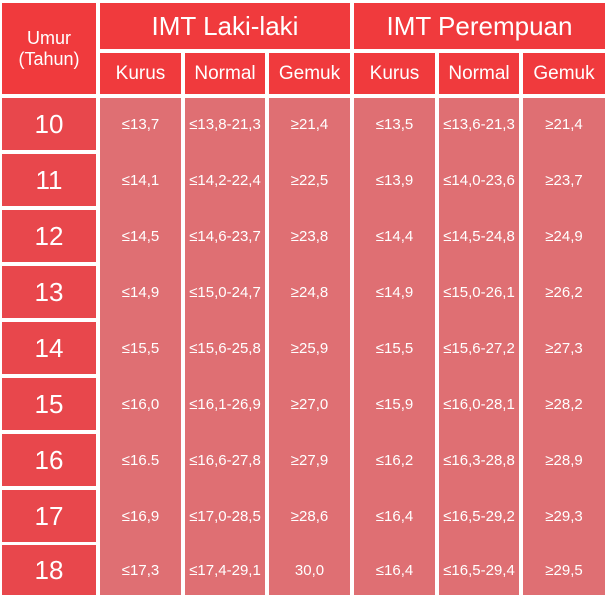 This screenshot has width=608, height=598. What do you see at coordinates (49, 236) in the screenshot?
I see `age-cell: 12` at bounding box center [49, 236].